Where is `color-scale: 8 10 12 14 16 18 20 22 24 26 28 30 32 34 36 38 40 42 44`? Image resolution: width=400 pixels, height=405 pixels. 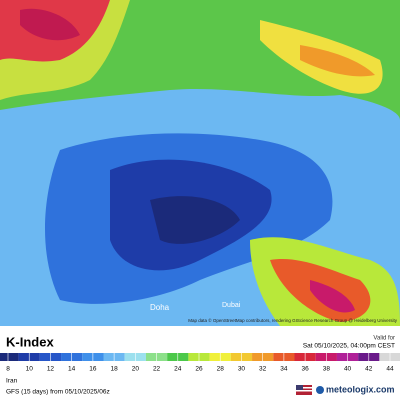 color-scale: 8 10 12 14 16 18 20 22 24 26 28 30 32 34 36 38 40 42 44 is located at coordinates (200, 363).